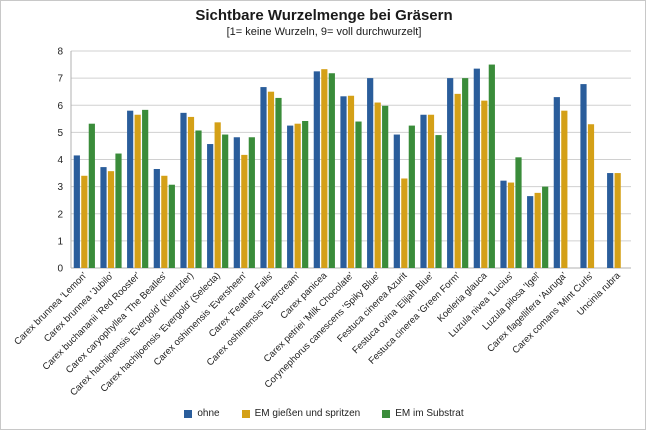 The width and height of the screenshot is (646, 431). Describe the element at coordinates (60, 214) in the screenshot. I see `y-tick-label: 2` at that location.